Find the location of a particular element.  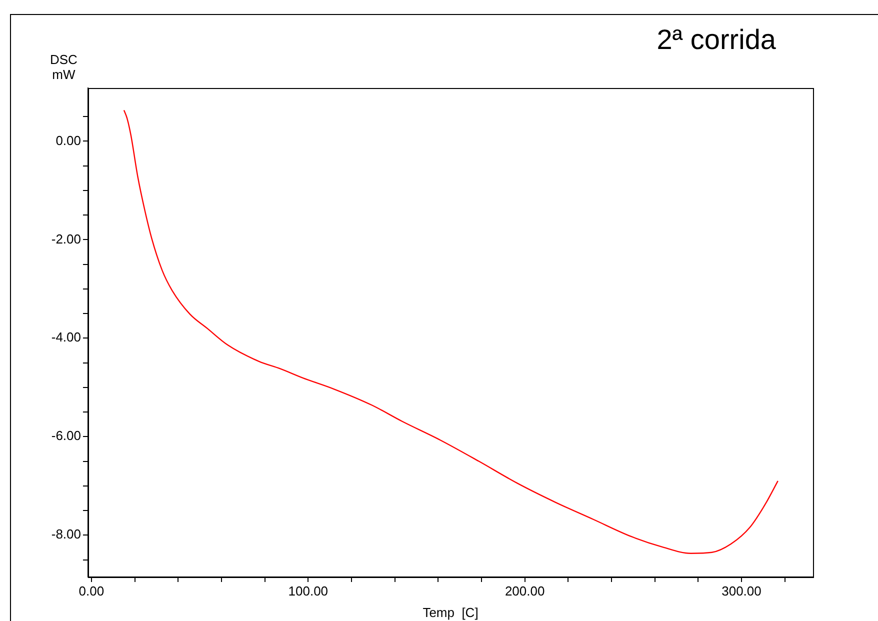

x-axis-title: Temp [C] is located at coordinates (450, 612).